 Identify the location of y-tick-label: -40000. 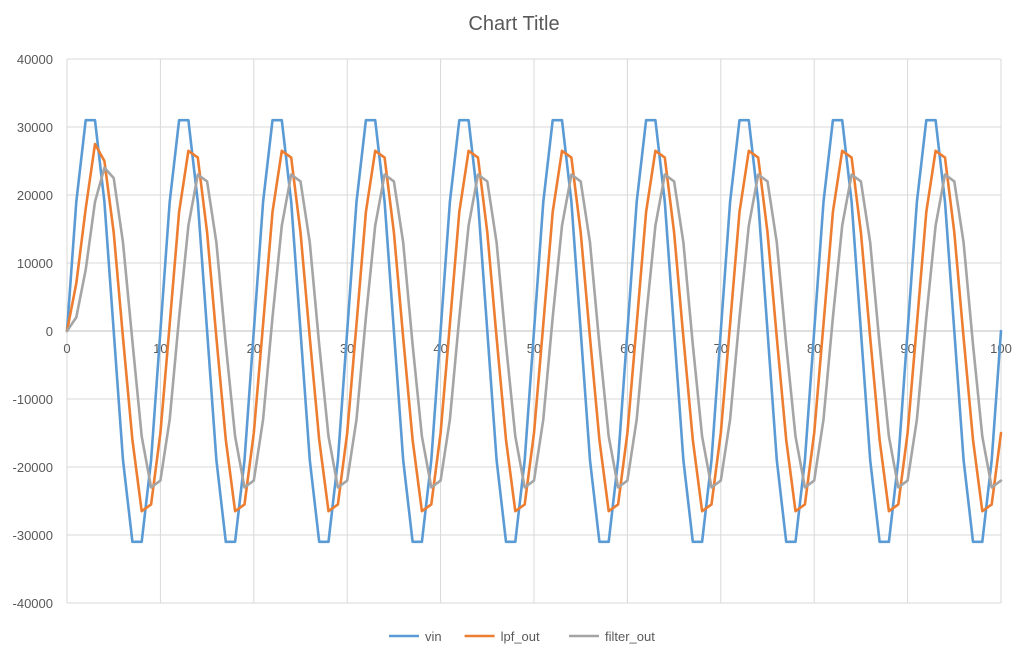
(33, 603).